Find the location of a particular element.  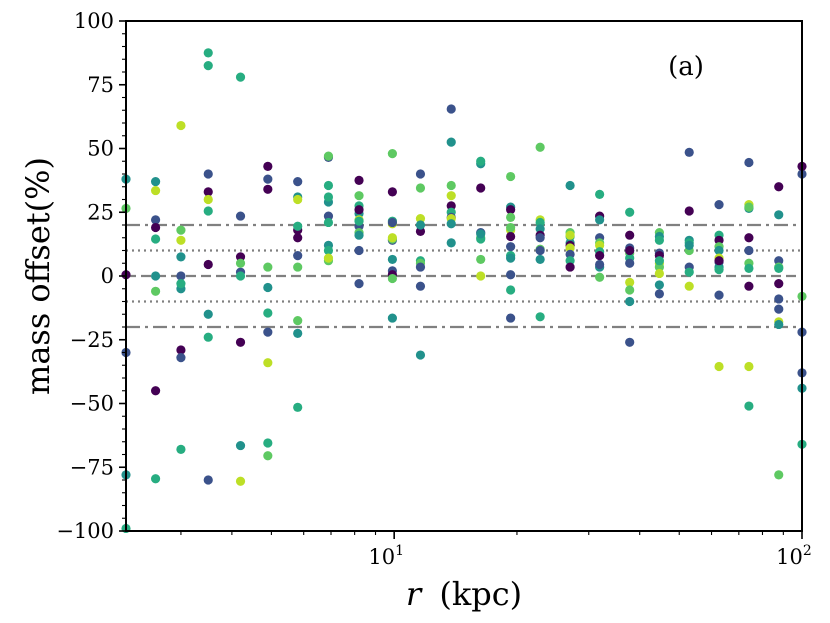

y-tick-label: −25 is located at coordinates (92, 340).